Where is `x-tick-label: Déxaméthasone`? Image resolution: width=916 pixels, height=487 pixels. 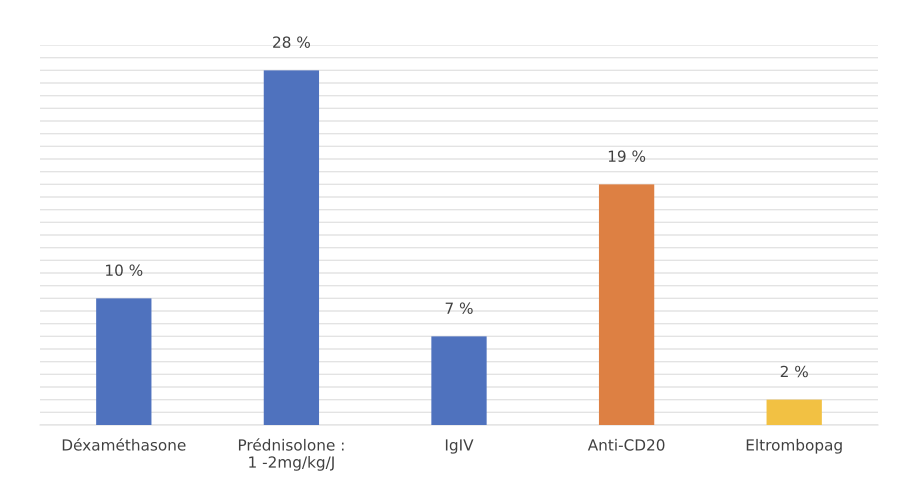 x-tick-label: Déxaméthasone is located at coordinates (124, 444).